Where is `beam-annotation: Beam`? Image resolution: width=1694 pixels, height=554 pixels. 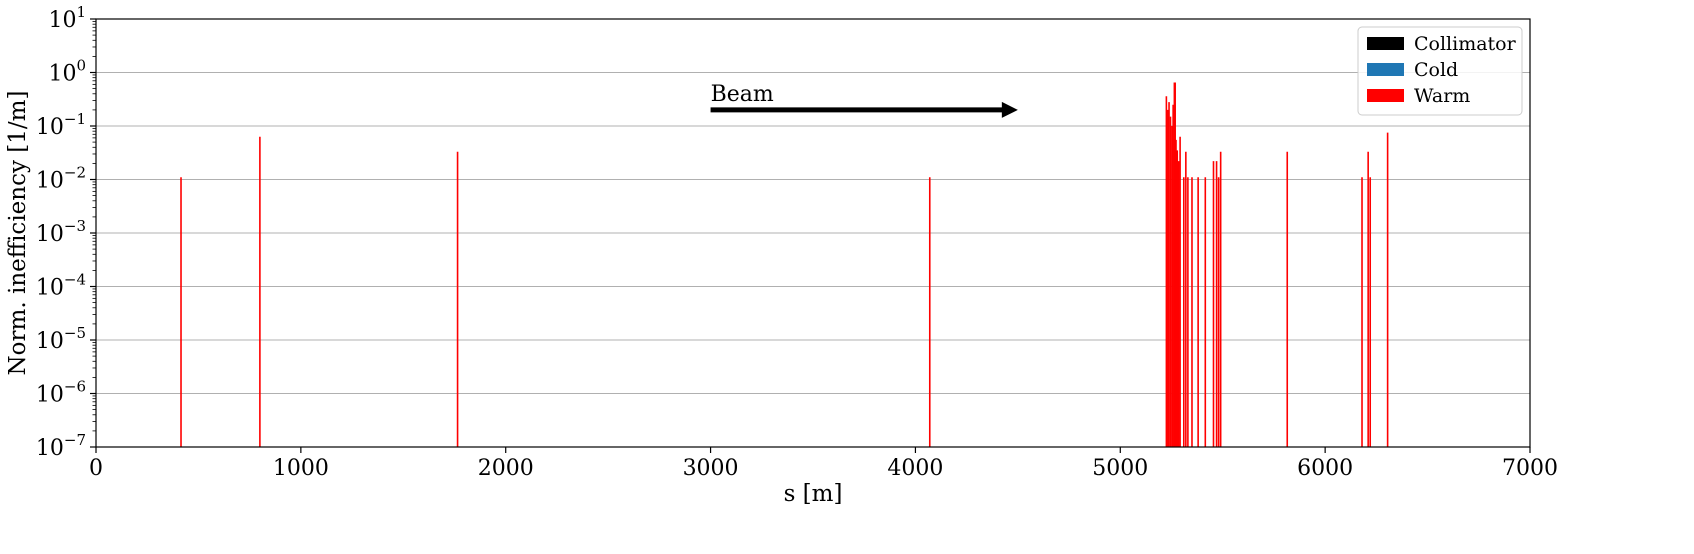 beam-annotation: Beam is located at coordinates (864, 100).